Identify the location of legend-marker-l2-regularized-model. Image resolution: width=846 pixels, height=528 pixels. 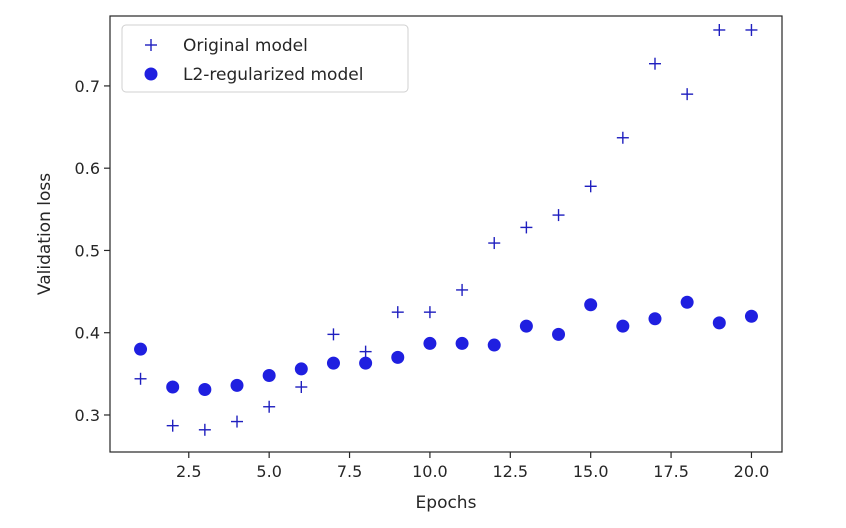
(151, 74).